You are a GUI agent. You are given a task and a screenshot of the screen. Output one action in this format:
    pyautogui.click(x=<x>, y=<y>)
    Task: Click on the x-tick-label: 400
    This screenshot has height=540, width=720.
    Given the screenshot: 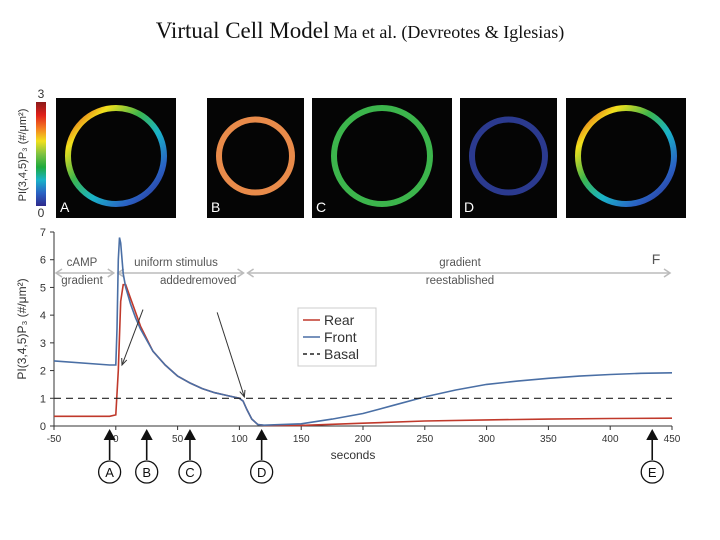 What is the action you would take?
    pyautogui.click(x=610, y=439)
    